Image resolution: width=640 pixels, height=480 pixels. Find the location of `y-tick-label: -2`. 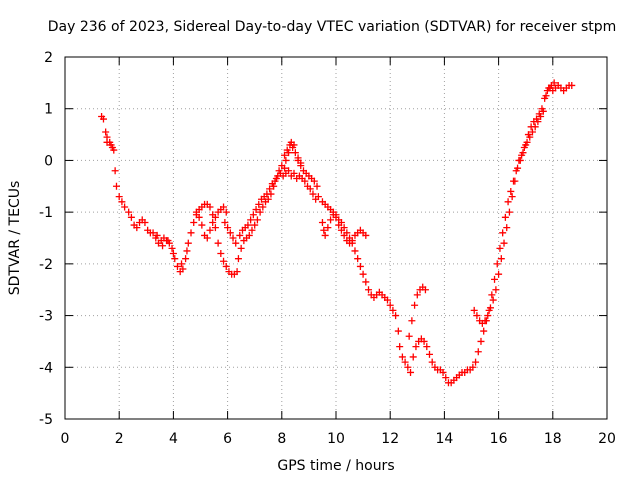

y-tick-label: -2 is located at coordinates (46, 265).